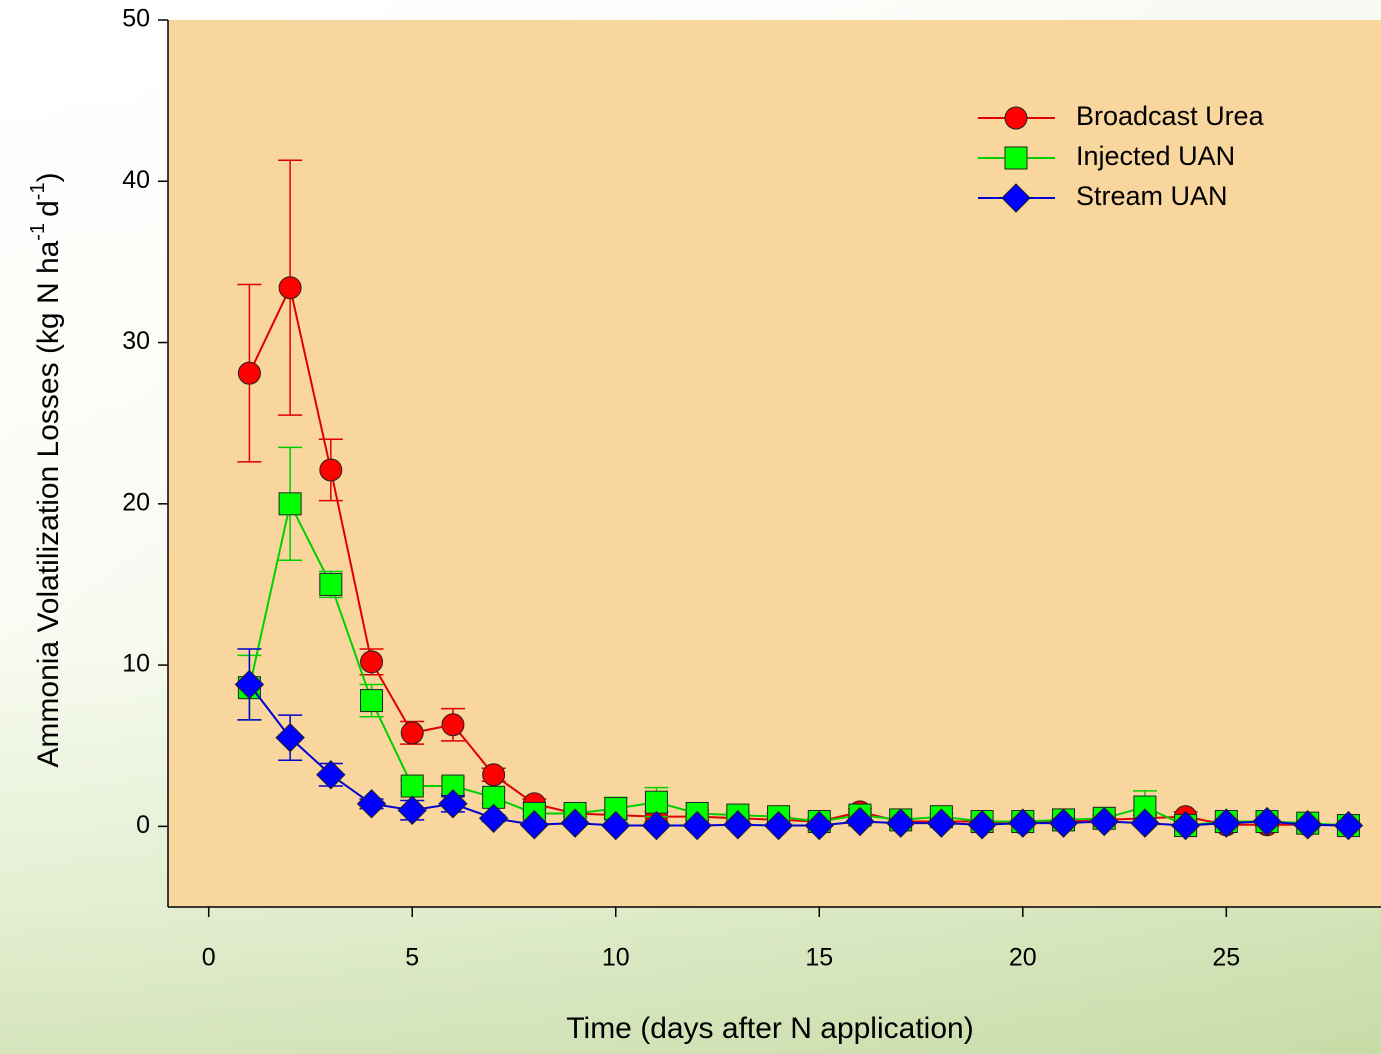  What do you see at coordinates (136, 341) in the screenshot?
I see `y-tick-label: 30` at bounding box center [136, 341].